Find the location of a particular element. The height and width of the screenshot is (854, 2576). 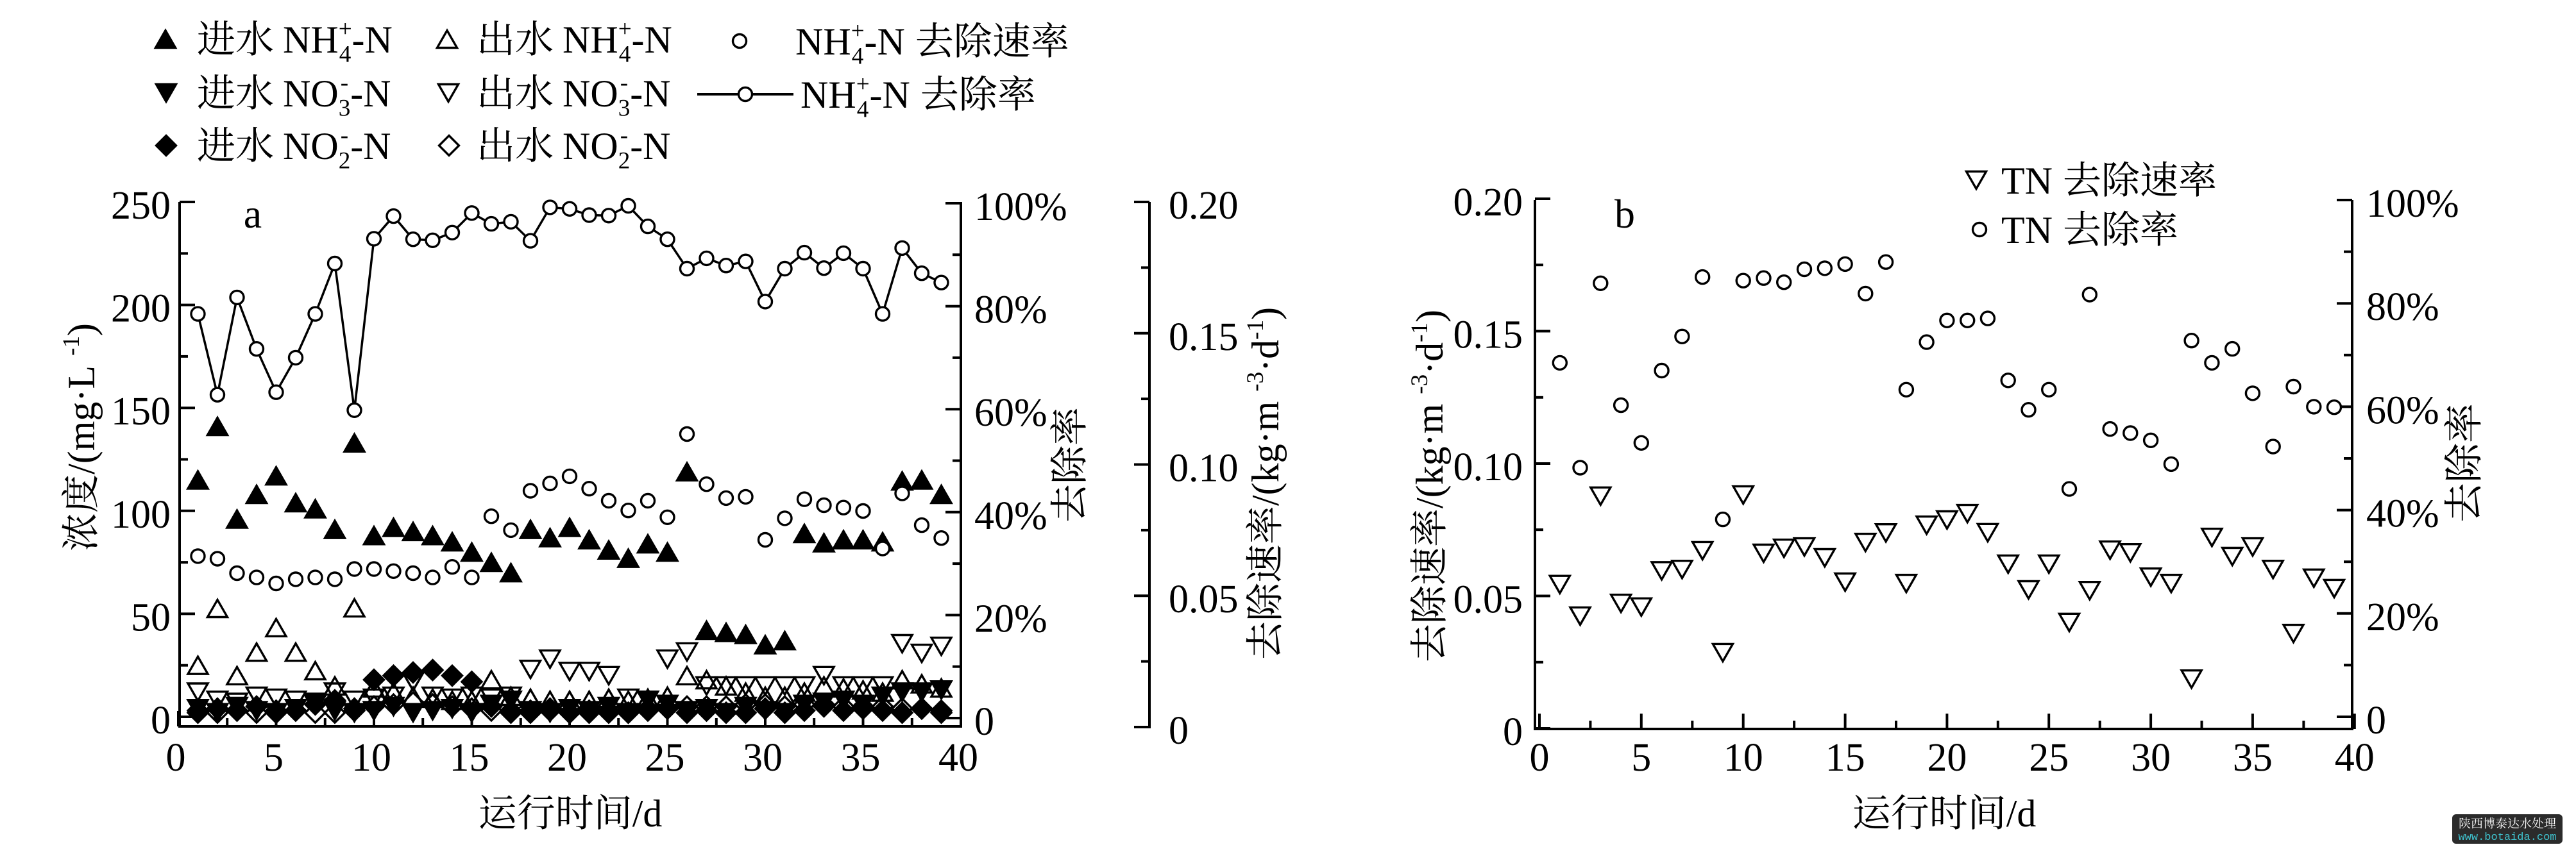

svg-text: www.botaida.com is located at coordinates (2507, 838).